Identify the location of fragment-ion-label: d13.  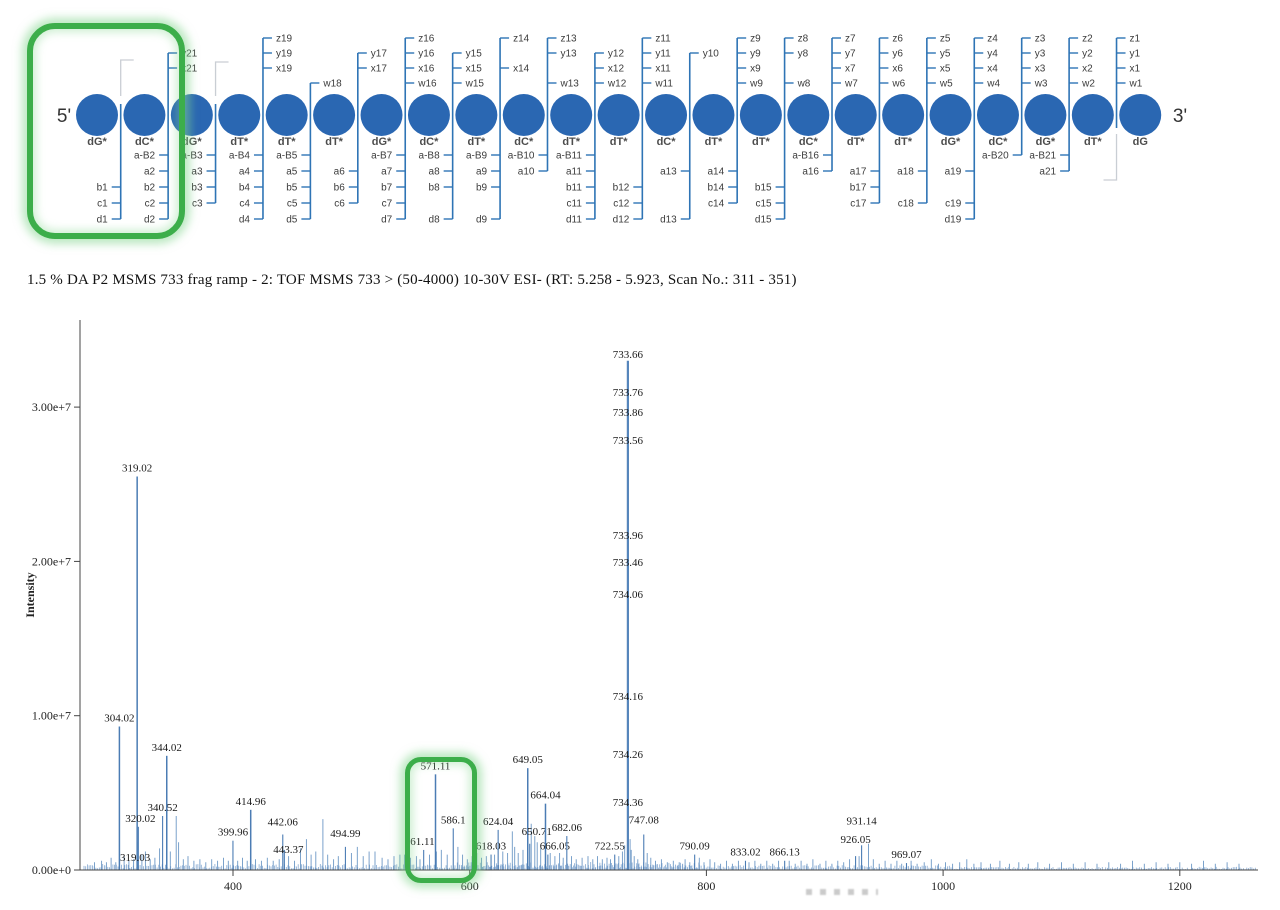
(668, 220).